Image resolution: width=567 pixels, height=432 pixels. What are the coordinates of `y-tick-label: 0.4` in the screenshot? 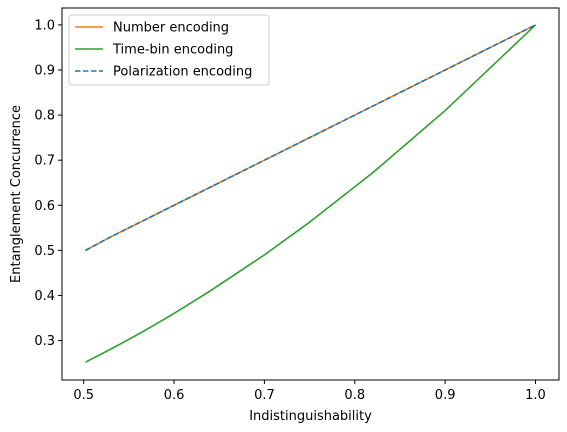 It's located at (44, 296).